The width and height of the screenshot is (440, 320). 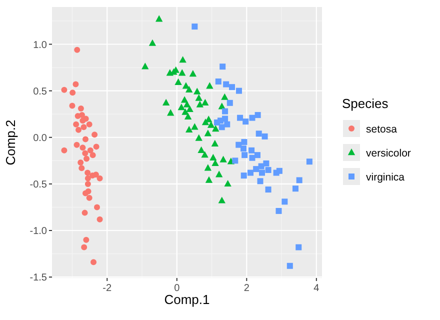 I want to click on legend-label: virginica, so click(x=385, y=178).